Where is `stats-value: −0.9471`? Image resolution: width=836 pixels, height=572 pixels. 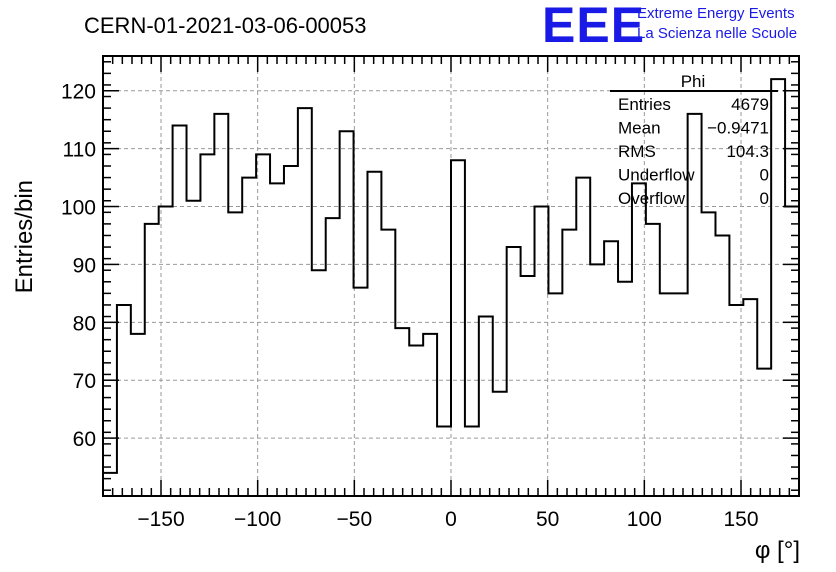 stats-value: −0.9471 is located at coordinates (738, 128).